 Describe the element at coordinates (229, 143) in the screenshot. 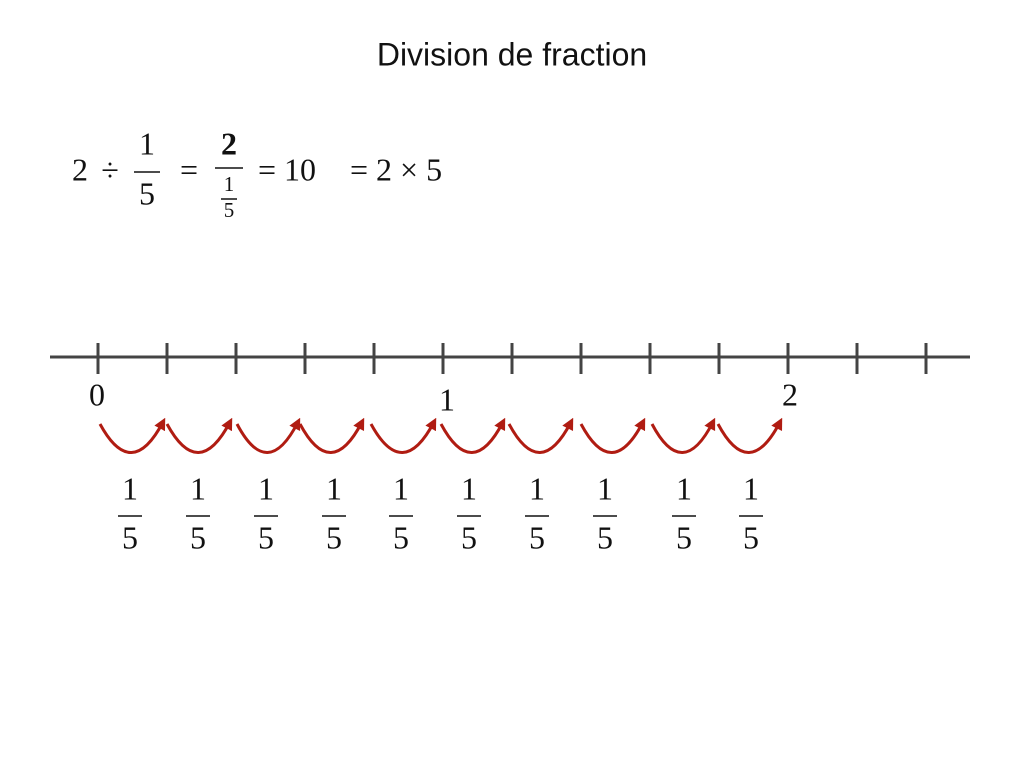

I see `numerator: 2` at that location.